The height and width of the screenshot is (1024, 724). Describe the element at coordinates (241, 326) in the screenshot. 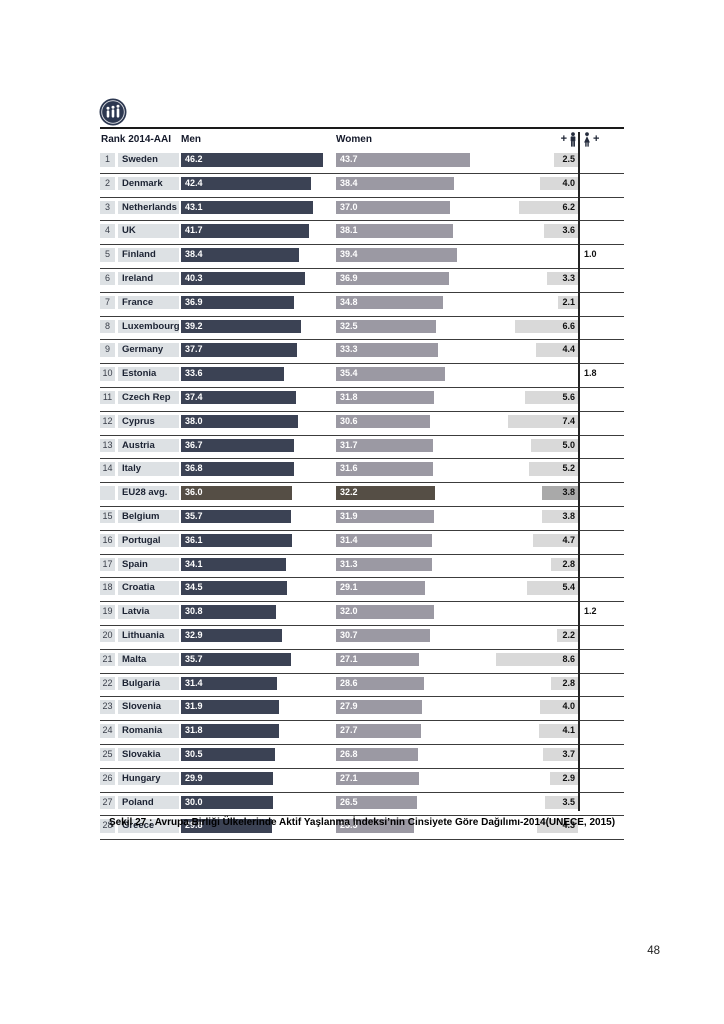

I see `men-bar: 39.2` at that location.